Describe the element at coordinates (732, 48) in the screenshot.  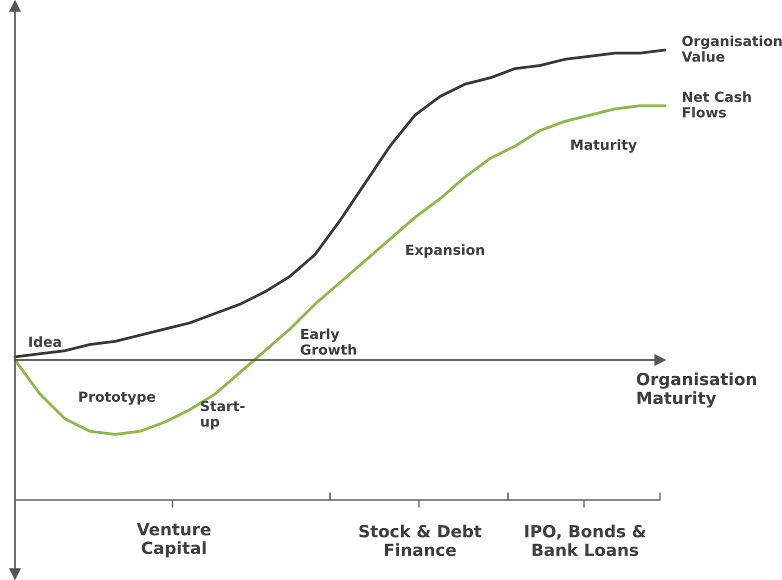
I see `series-label: Organisation Value` at that location.